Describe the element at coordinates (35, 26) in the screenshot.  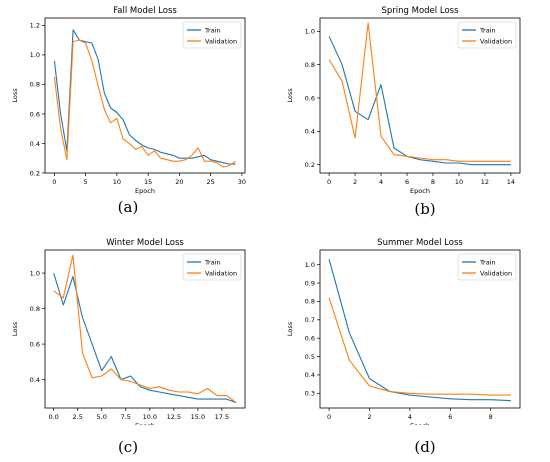
I see `y-tick-label: 1.2` at that location.